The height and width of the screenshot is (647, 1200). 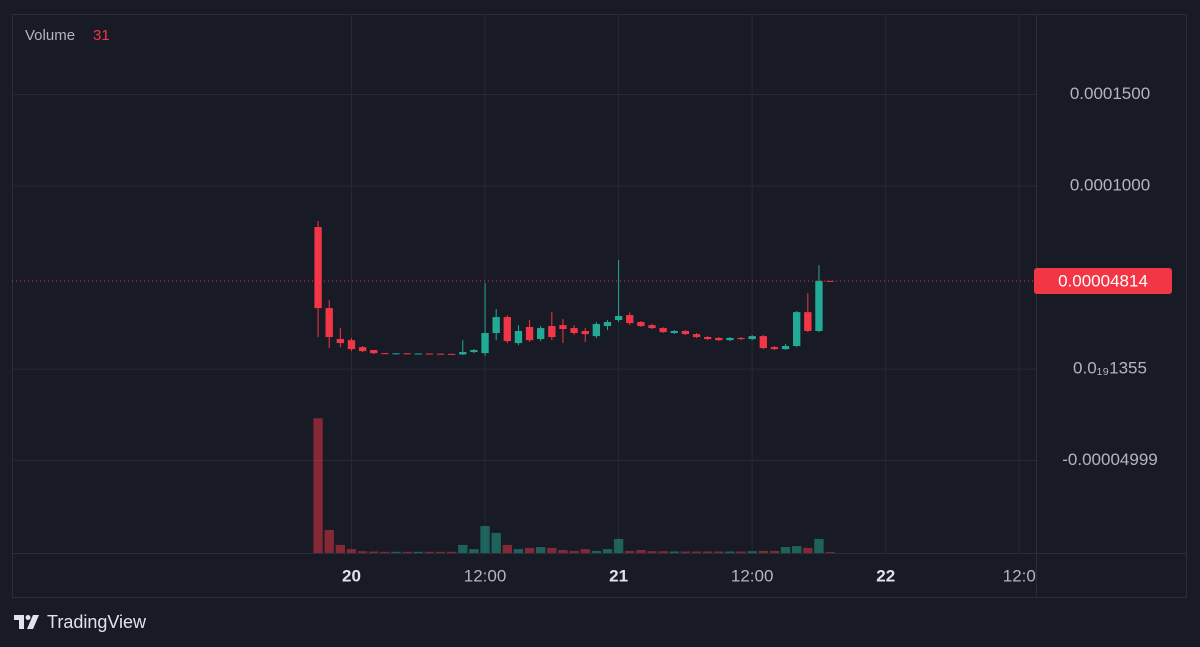 What do you see at coordinates (885, 575) in the screenshot?
I see `x-tick-label: 22` at bounding box center [885, 575].